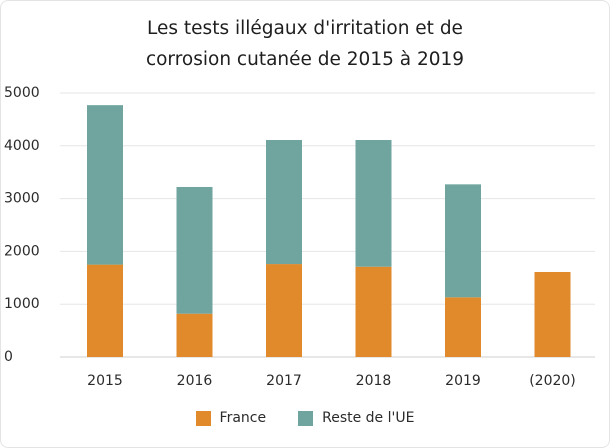 Image resolution: width=610 pixels, height=448 pixels. I want to click on x-tick-label-2019: 2019, so click(463, 381).